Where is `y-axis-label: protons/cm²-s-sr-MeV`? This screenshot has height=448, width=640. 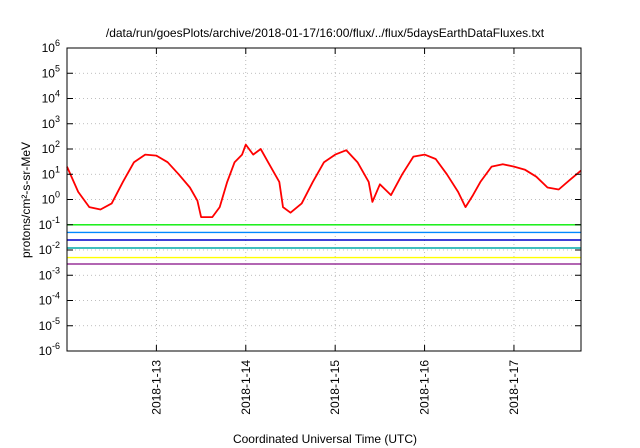
y-axis-label: protons/cm²-s-sr-MeV is located at coordinates (26, 200).